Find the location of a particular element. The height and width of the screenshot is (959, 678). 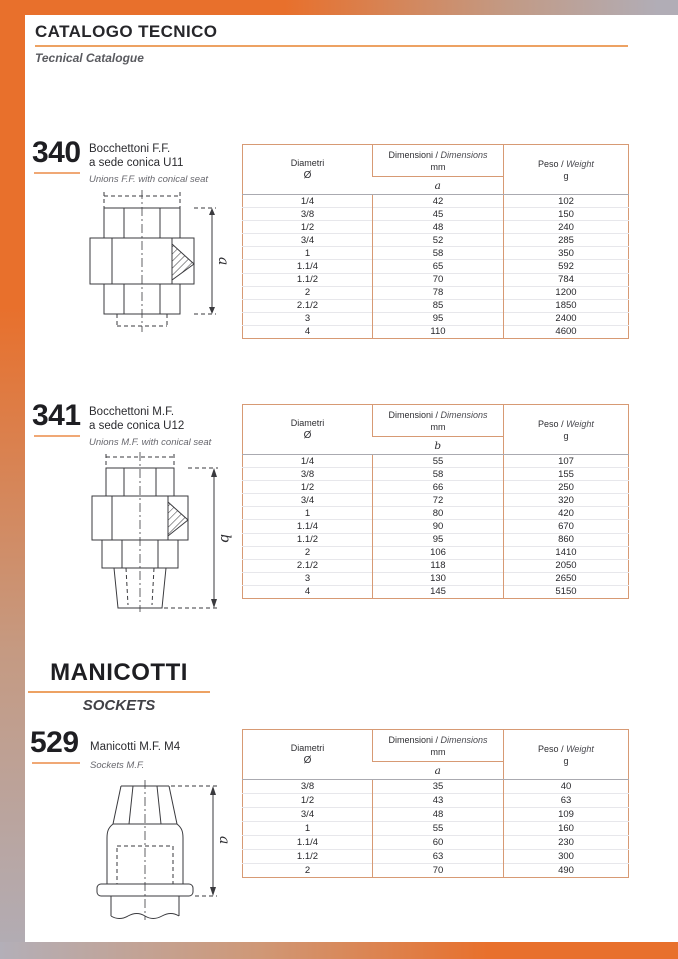

section-subtitle-340: Unions F.F. with conical seat is located at coordinates (148, 179).